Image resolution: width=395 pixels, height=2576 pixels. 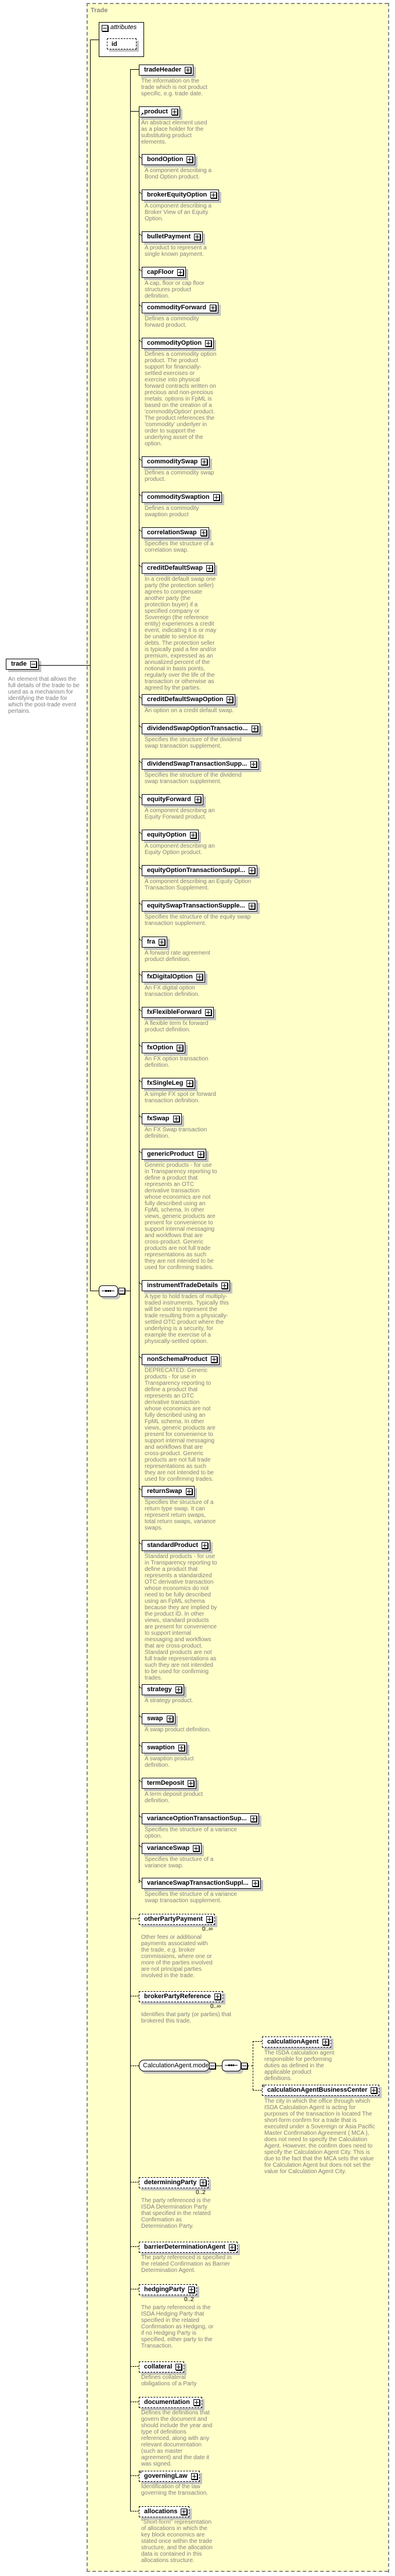 What do you see at coordinates (164, 272) in the screenshot?
I see `element-capFloor: capFloor` at bounding box center [164, 272].